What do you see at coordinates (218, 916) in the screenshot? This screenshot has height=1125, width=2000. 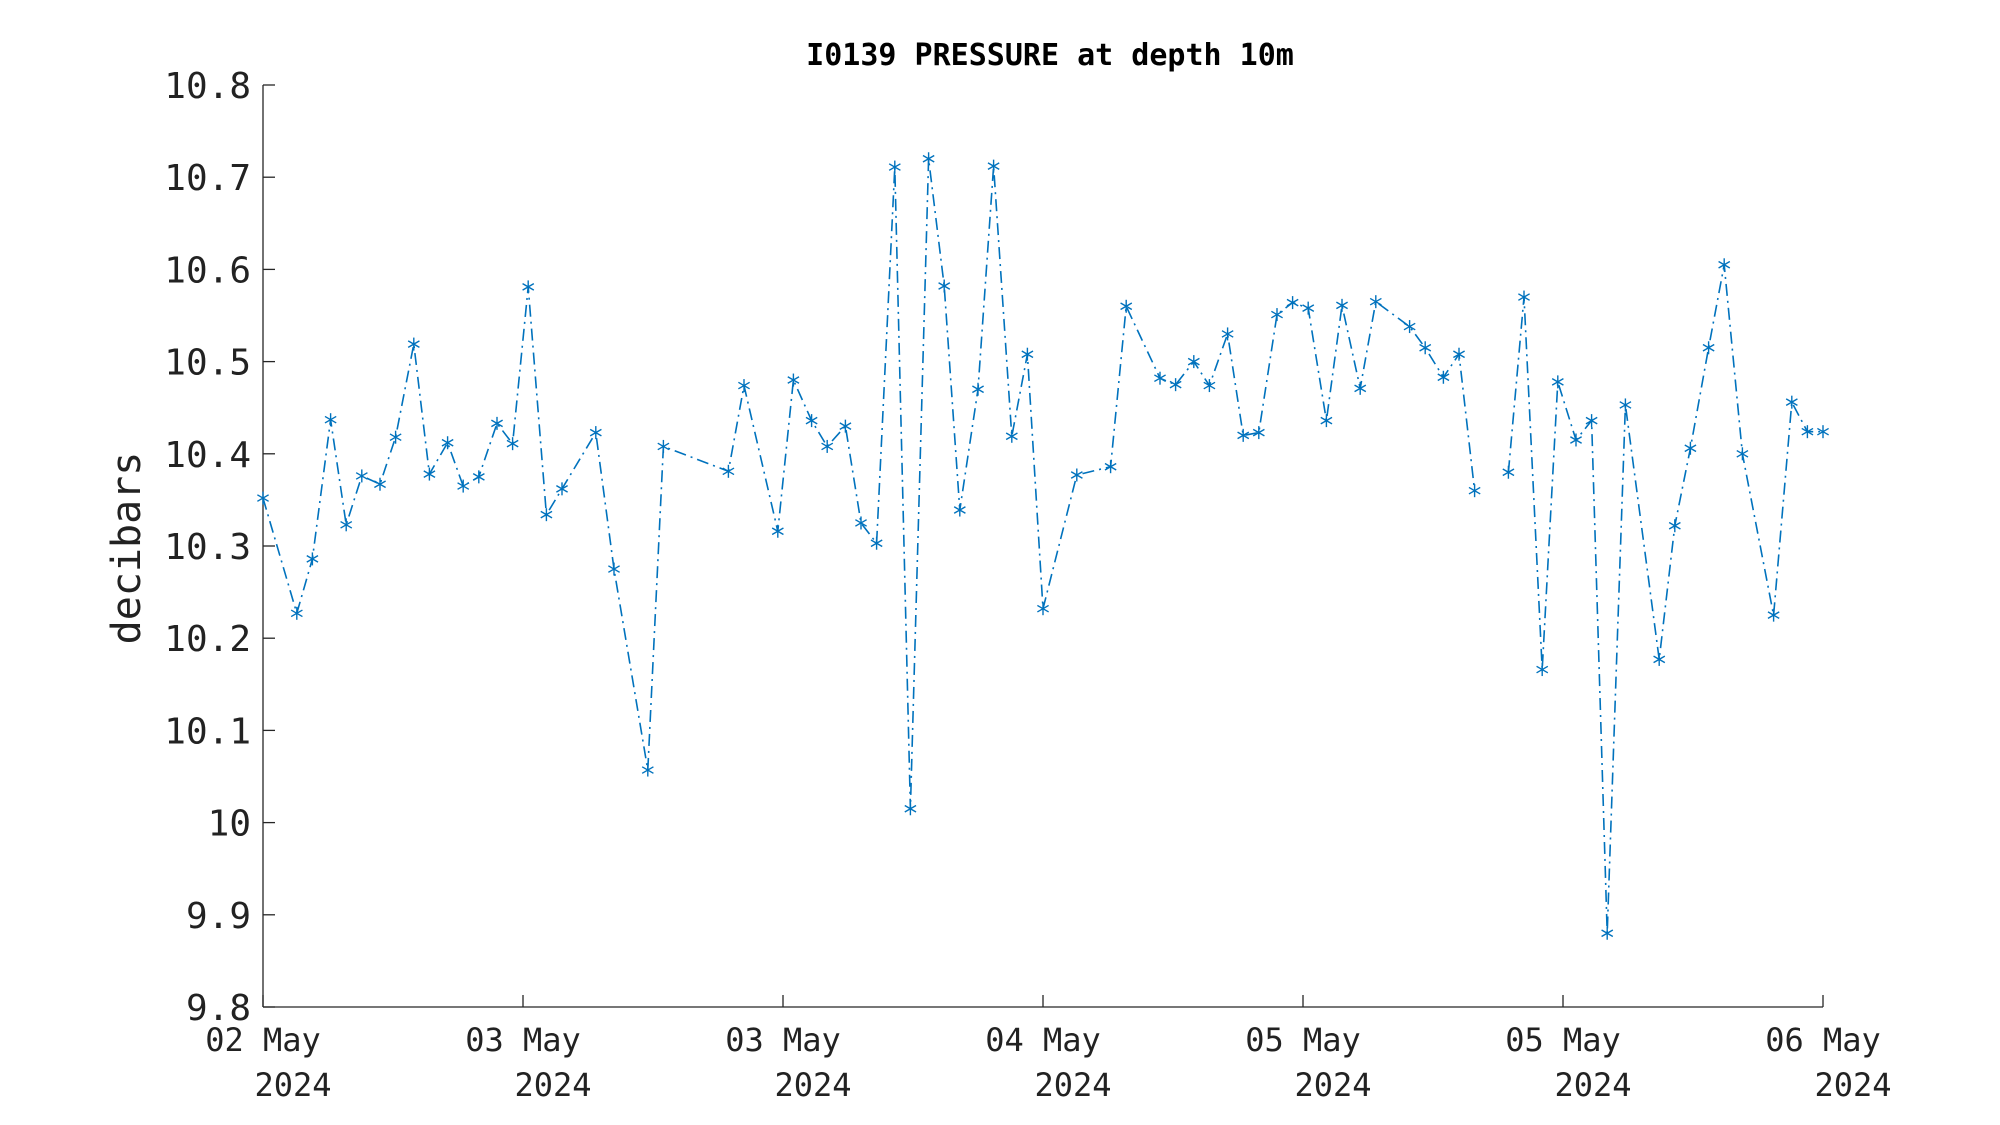 I see `y-tick-label: 9.9` at bounding box center [218, 916].